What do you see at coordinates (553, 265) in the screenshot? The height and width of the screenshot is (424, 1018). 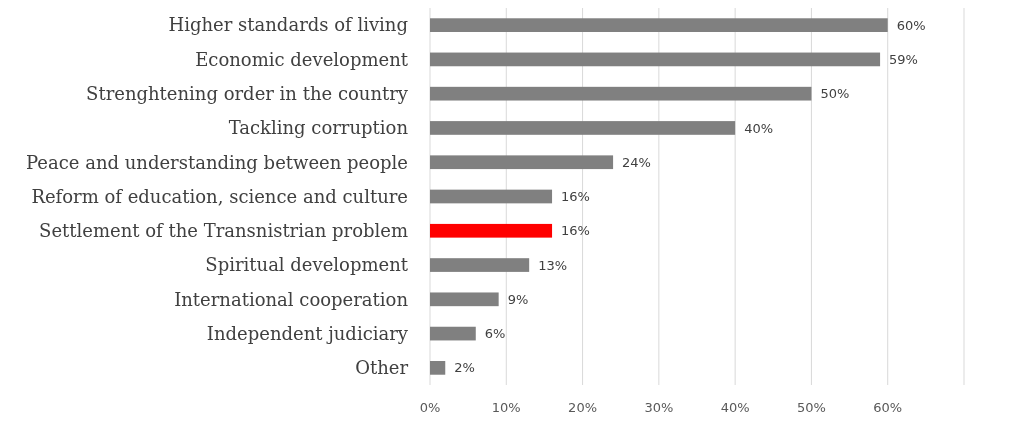 I see `data-label: 13%` at bounding box center [553, 265].